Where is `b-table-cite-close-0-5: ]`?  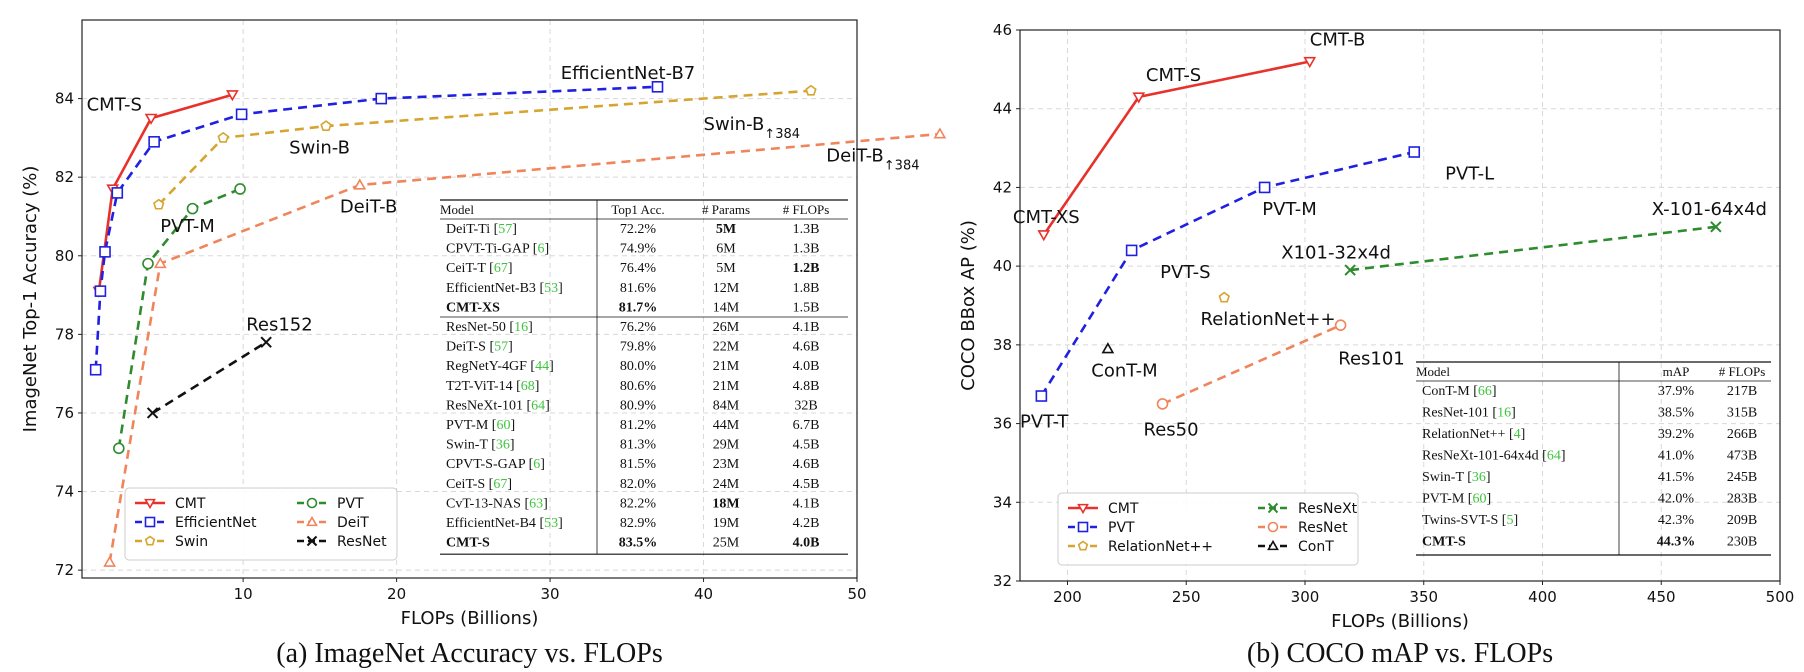
b-table-cite-close-0-5: ] is located at coordinates (1488, 499).